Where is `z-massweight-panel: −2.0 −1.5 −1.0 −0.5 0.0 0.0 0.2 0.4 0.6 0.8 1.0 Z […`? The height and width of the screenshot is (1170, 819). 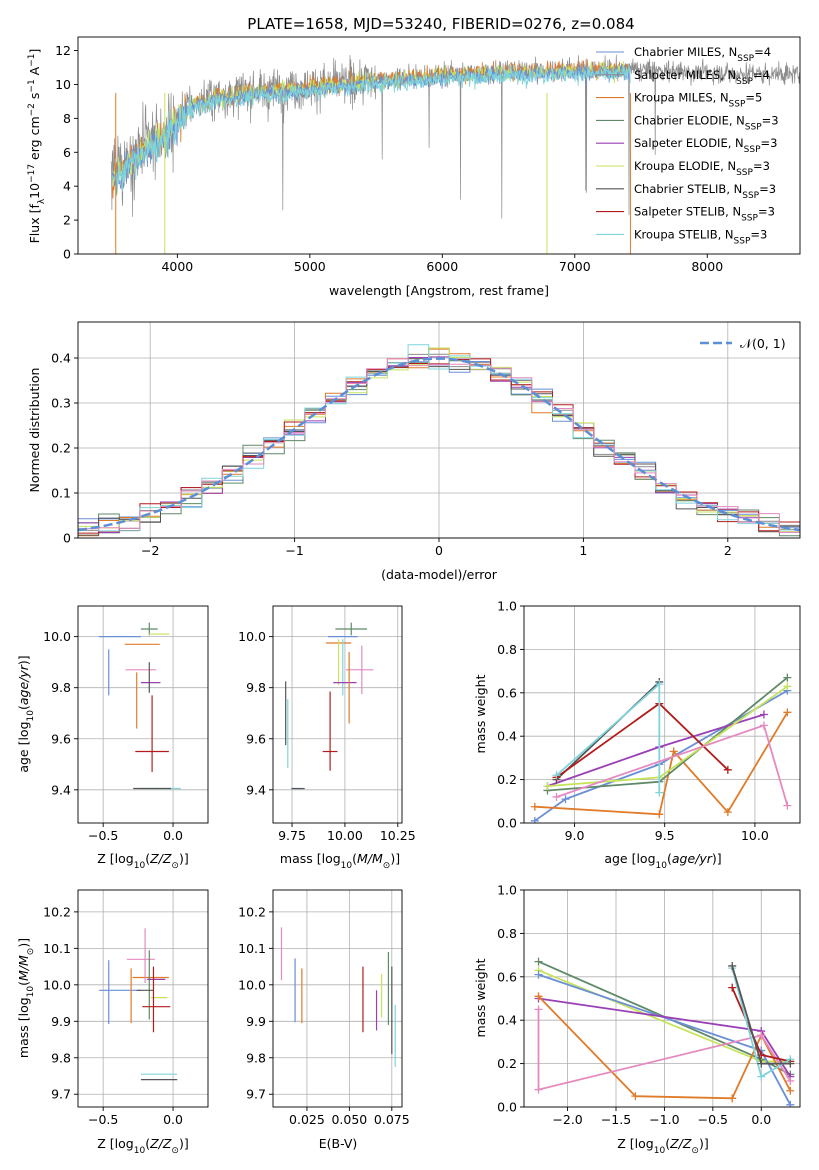 z-massweight-panel: −2.0 −1.5 −1.0 −0.5 0.0 0.0 0.2 0.4 0.6 0.8 1.0 Z [… is located at coordinates (637, 1019).